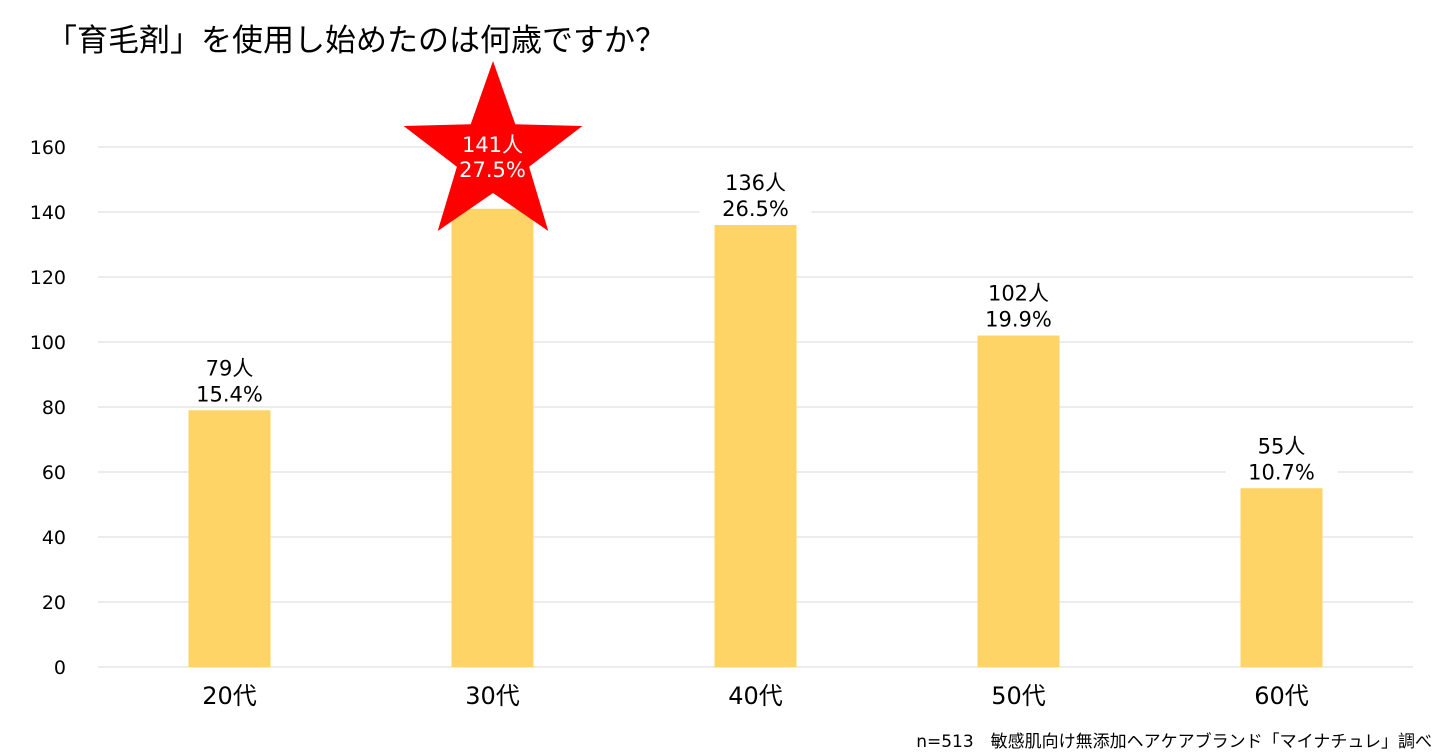 Image resolution: width=1446 pixels, height=756 pixels. Describe the element at coordinates (48, 278) in the screenshot. I see `y-tick-label: 120` at that location.